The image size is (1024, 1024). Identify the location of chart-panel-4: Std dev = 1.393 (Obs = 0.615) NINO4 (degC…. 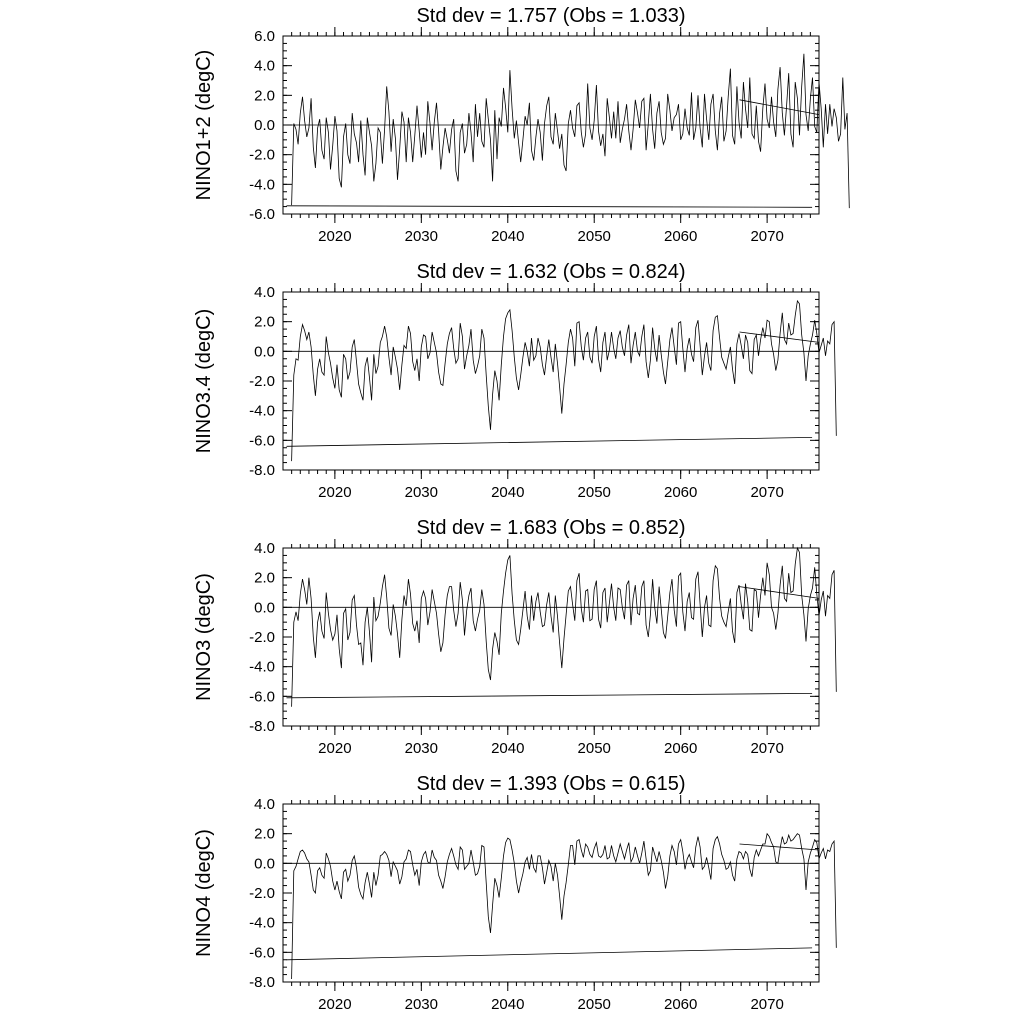
(515, 893).